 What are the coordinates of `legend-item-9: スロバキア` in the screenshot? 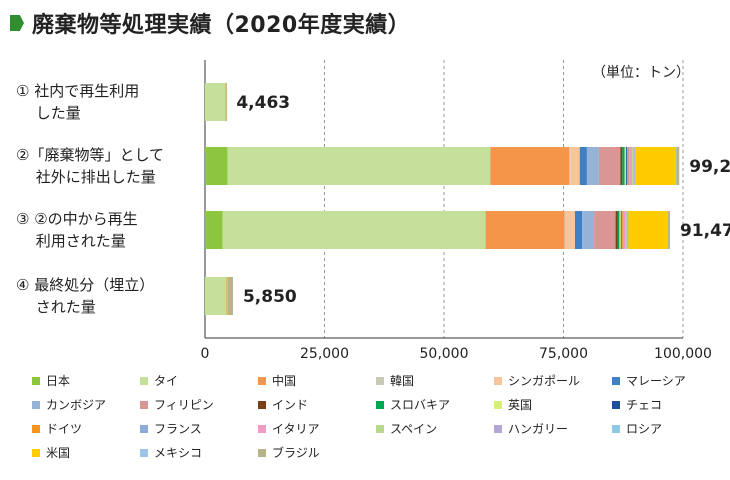 It's located at (413, 404).